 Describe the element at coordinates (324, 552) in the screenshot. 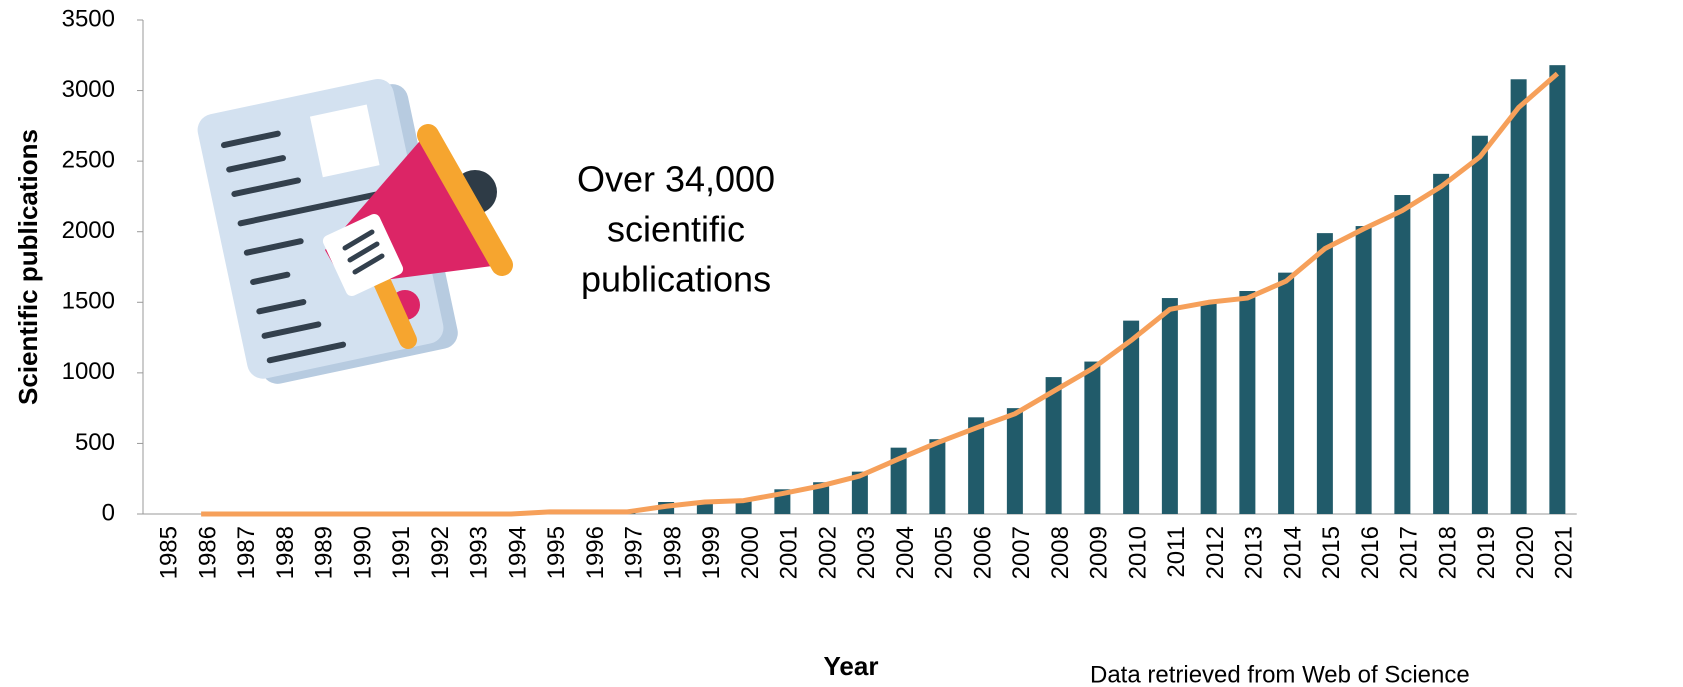

I see `x-tick-label: 1989` at that location.